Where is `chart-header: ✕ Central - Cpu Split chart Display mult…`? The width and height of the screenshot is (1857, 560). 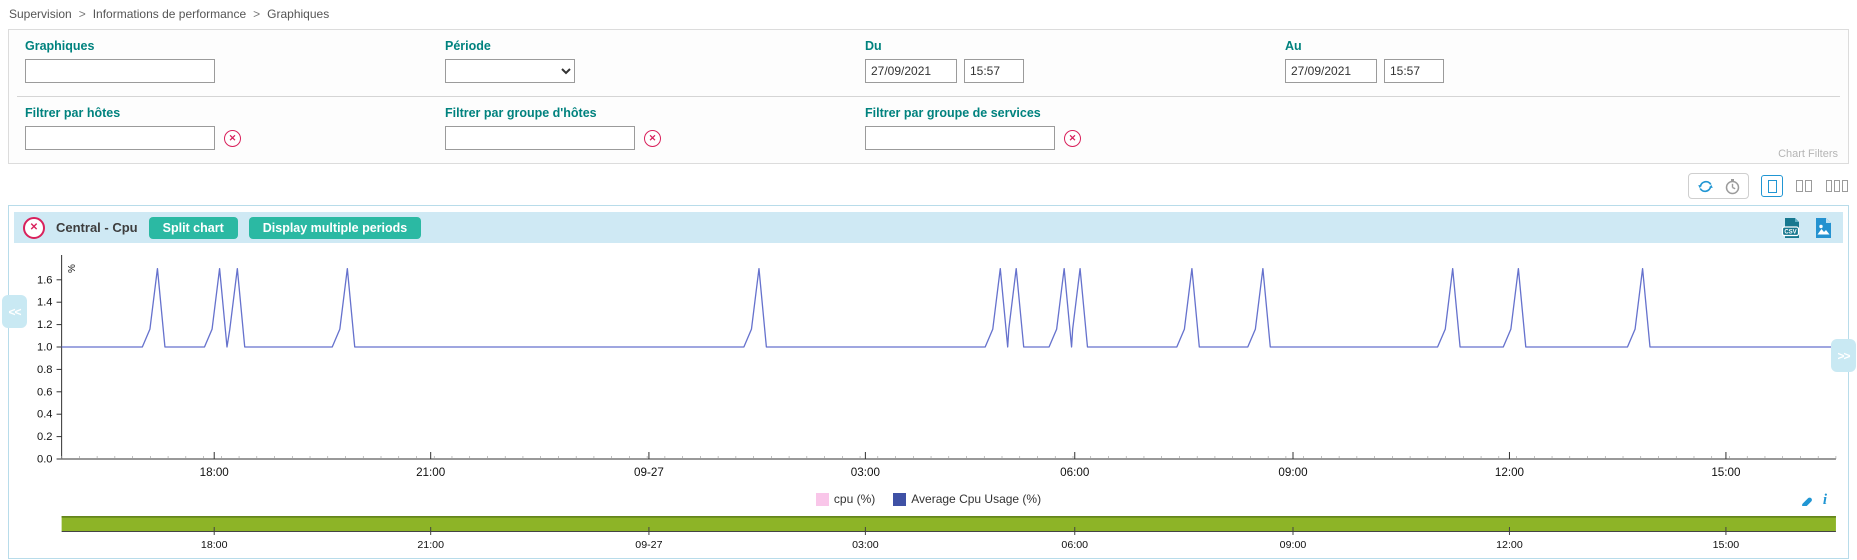 chart-header: ✕ Central - Cpu Split chart Display mult… is located at coordinates (928, 227).